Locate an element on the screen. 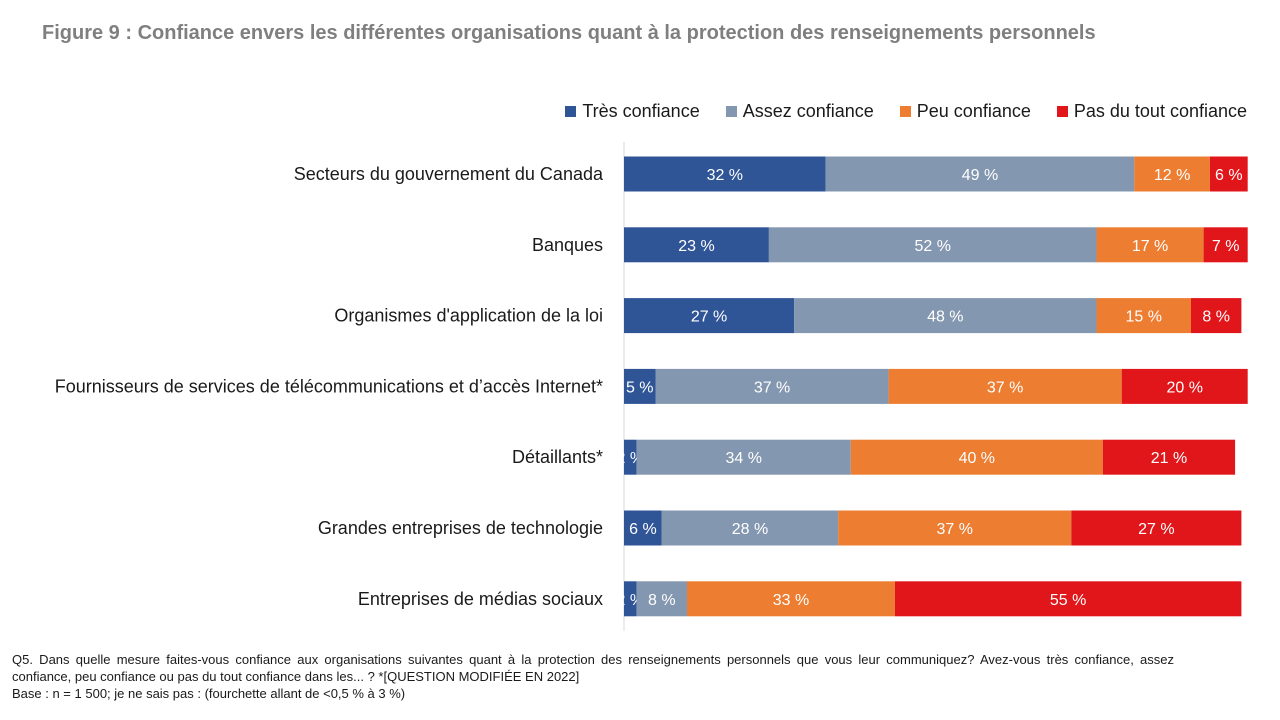  data-label: 28 % is located at coordinates (750, 529).